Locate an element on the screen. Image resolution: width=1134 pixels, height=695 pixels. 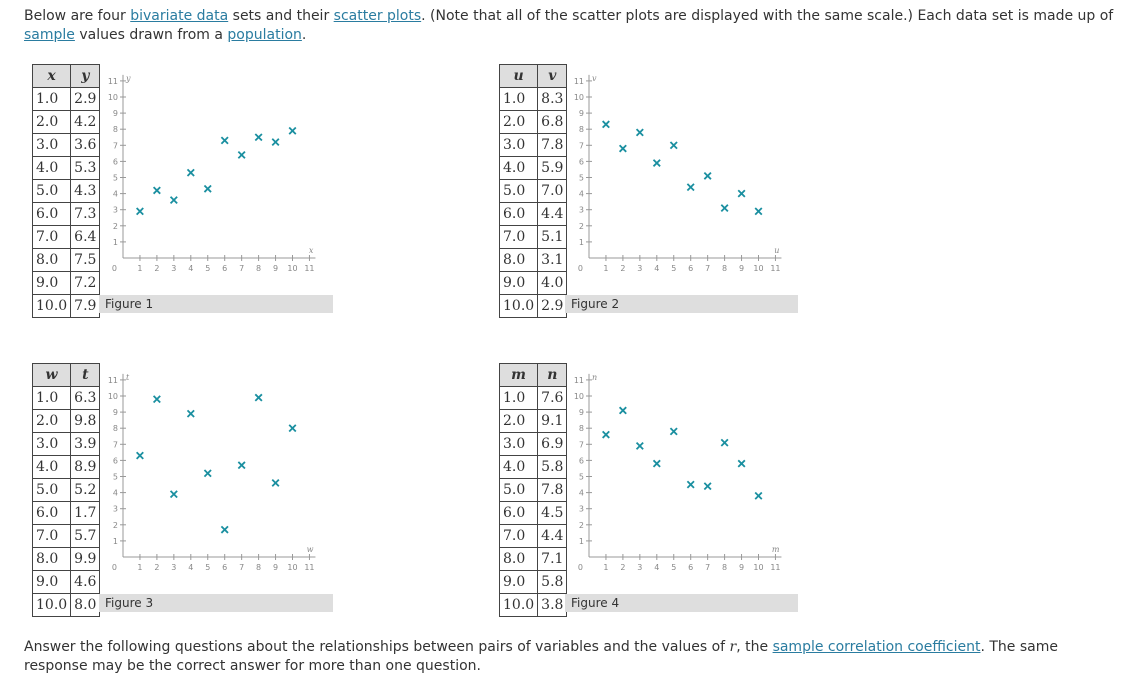
column-header-y: n is located at coordinates (552, 375).